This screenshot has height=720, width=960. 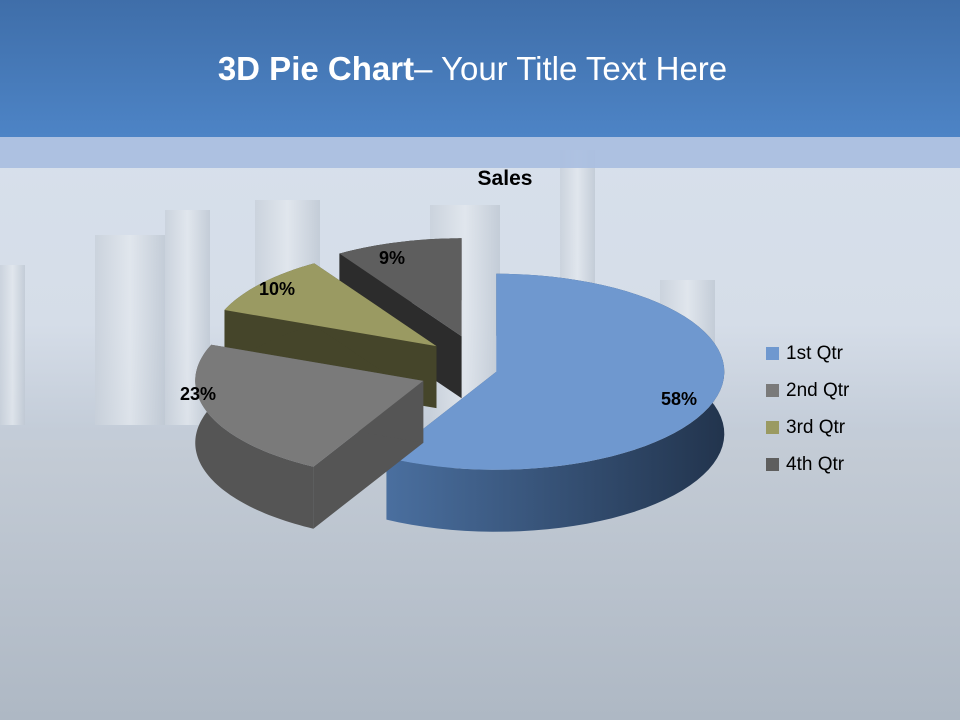 What do you see at coordinates (392, 258) in the screenshot?
I see `data-label-4th-qtr: 9%` at bounding box center [392, 258].